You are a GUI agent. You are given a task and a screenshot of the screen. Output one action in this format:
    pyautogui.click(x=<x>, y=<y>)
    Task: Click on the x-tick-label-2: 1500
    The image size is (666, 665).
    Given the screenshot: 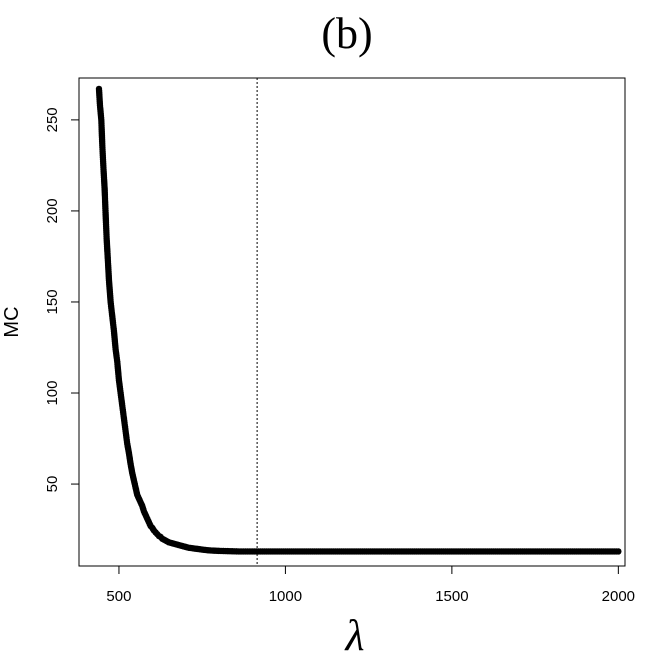 What is the action you would take?
    pyautogui.click(x=451, y=596)
    